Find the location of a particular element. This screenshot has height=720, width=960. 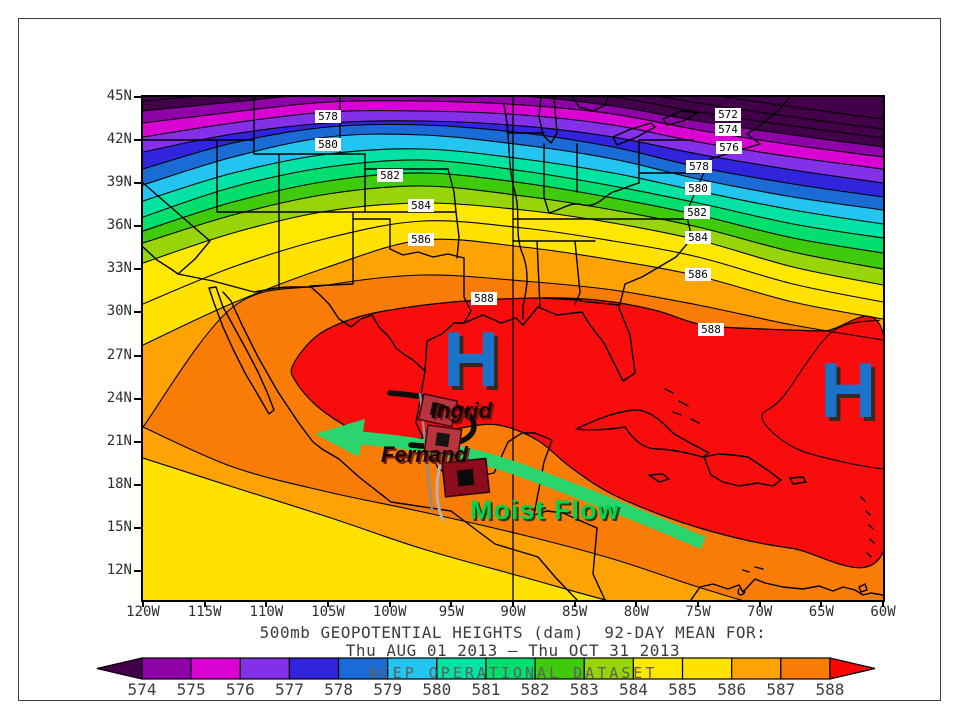

eastern-state-borders is located at coordinates (606, 223).